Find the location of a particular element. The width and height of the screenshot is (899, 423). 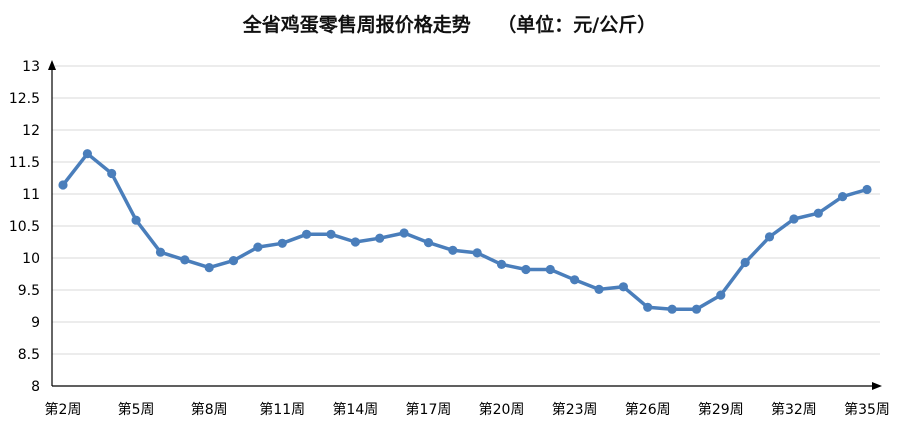

y-tick-label: 9.5 is located at coordinates (29, 291).